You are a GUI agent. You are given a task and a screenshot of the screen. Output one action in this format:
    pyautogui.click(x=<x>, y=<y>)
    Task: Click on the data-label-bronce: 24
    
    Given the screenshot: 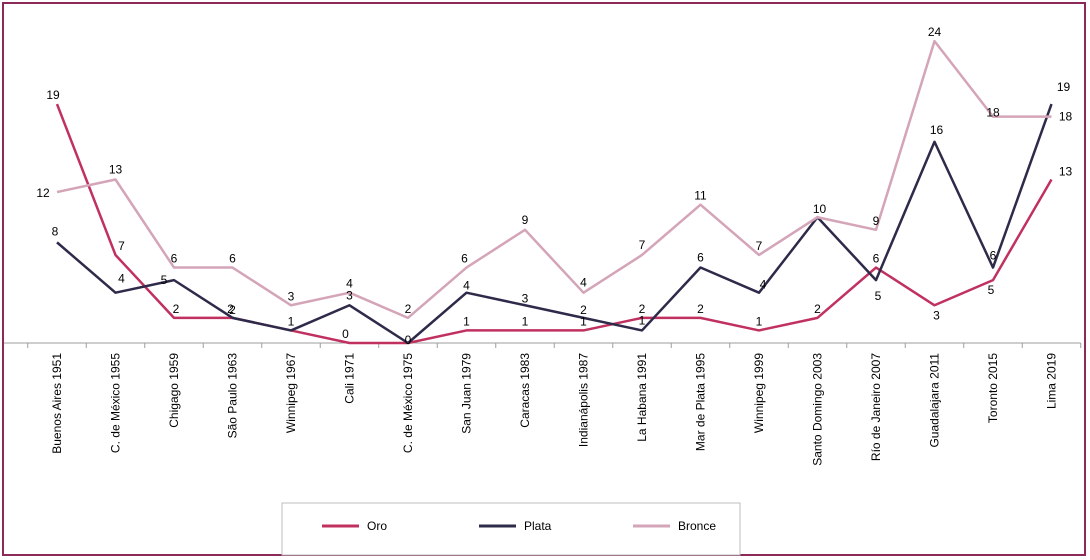 What is the action you would take?
    pyautogui.click(x=935, y=32)
    